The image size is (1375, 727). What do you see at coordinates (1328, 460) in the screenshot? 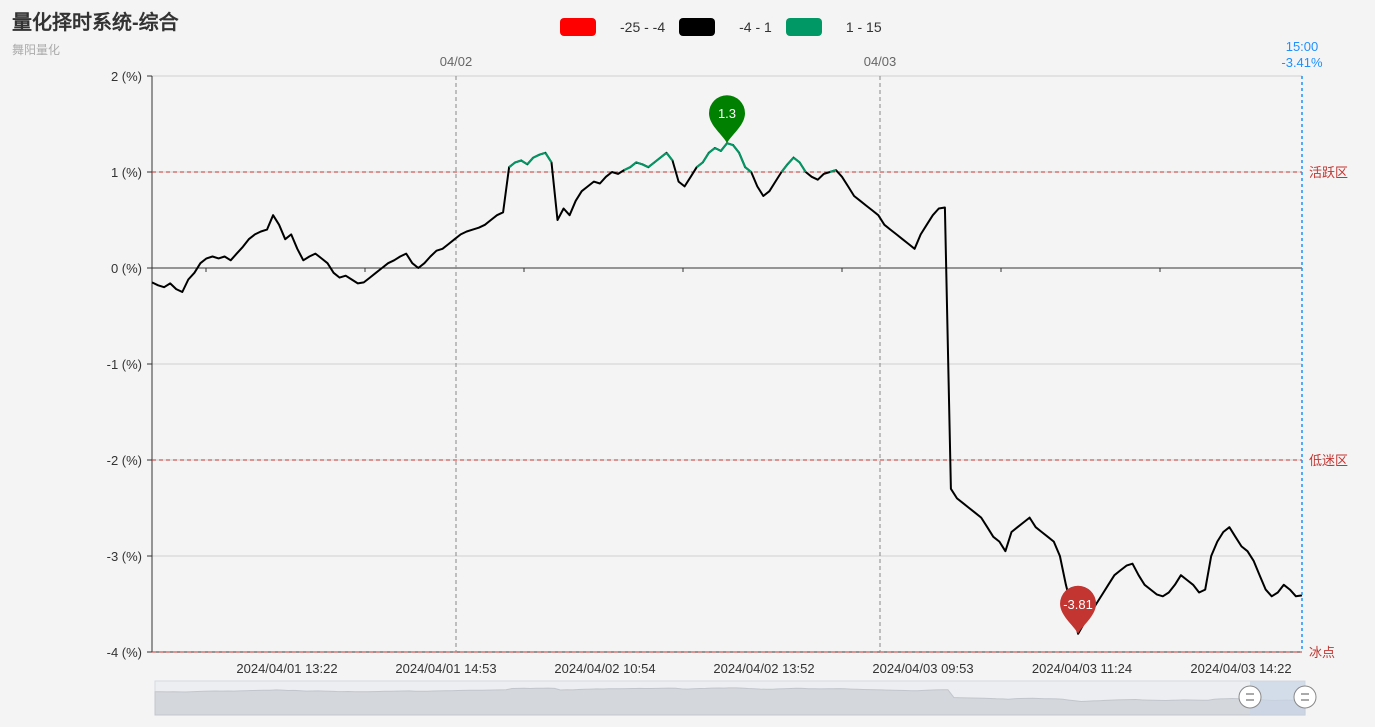
I see `zone-label: 低迷区` at bounding box center [1328, 460].